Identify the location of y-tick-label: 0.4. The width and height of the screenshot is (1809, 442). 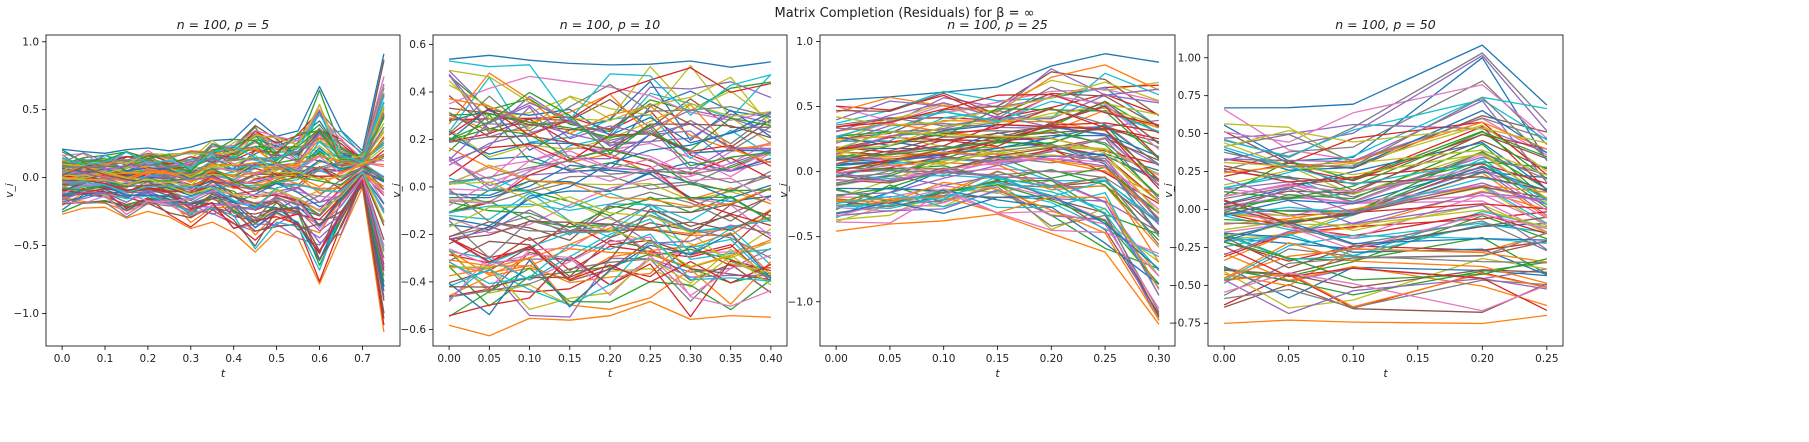
(417, 92).